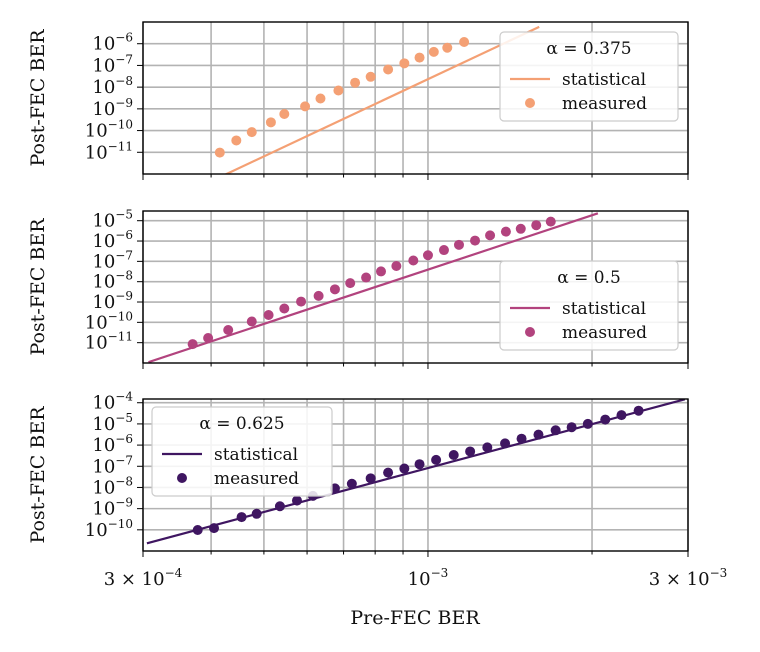 This screenshot has height=652, width=760. I want to click on x-tick-label: 3 × 10⁻³, so click(688, 578).